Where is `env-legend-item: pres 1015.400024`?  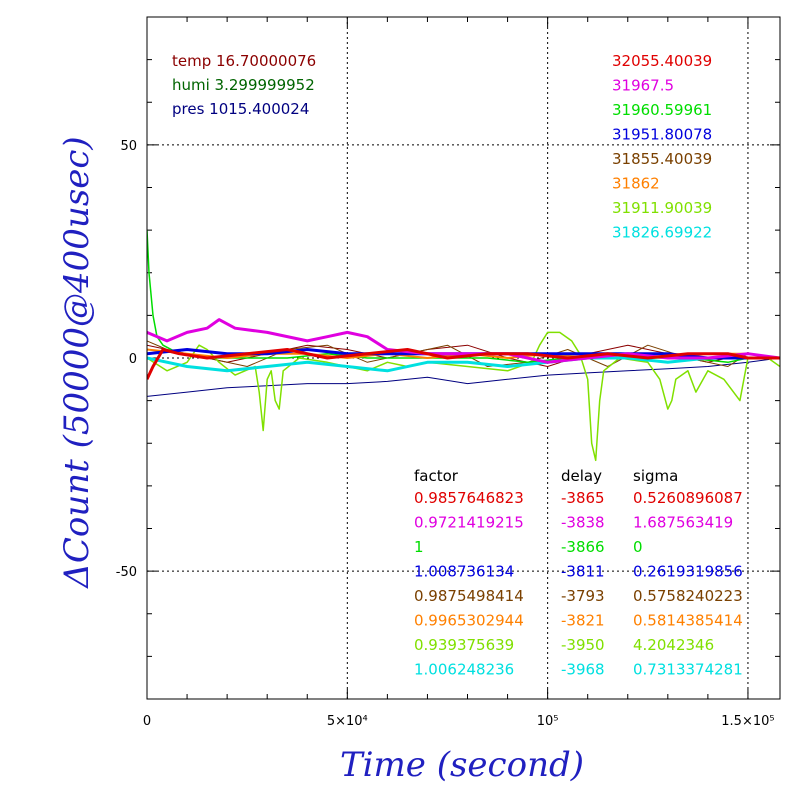
env-legend-item: pres 1015.400024 is located at coordinates (240, 109).